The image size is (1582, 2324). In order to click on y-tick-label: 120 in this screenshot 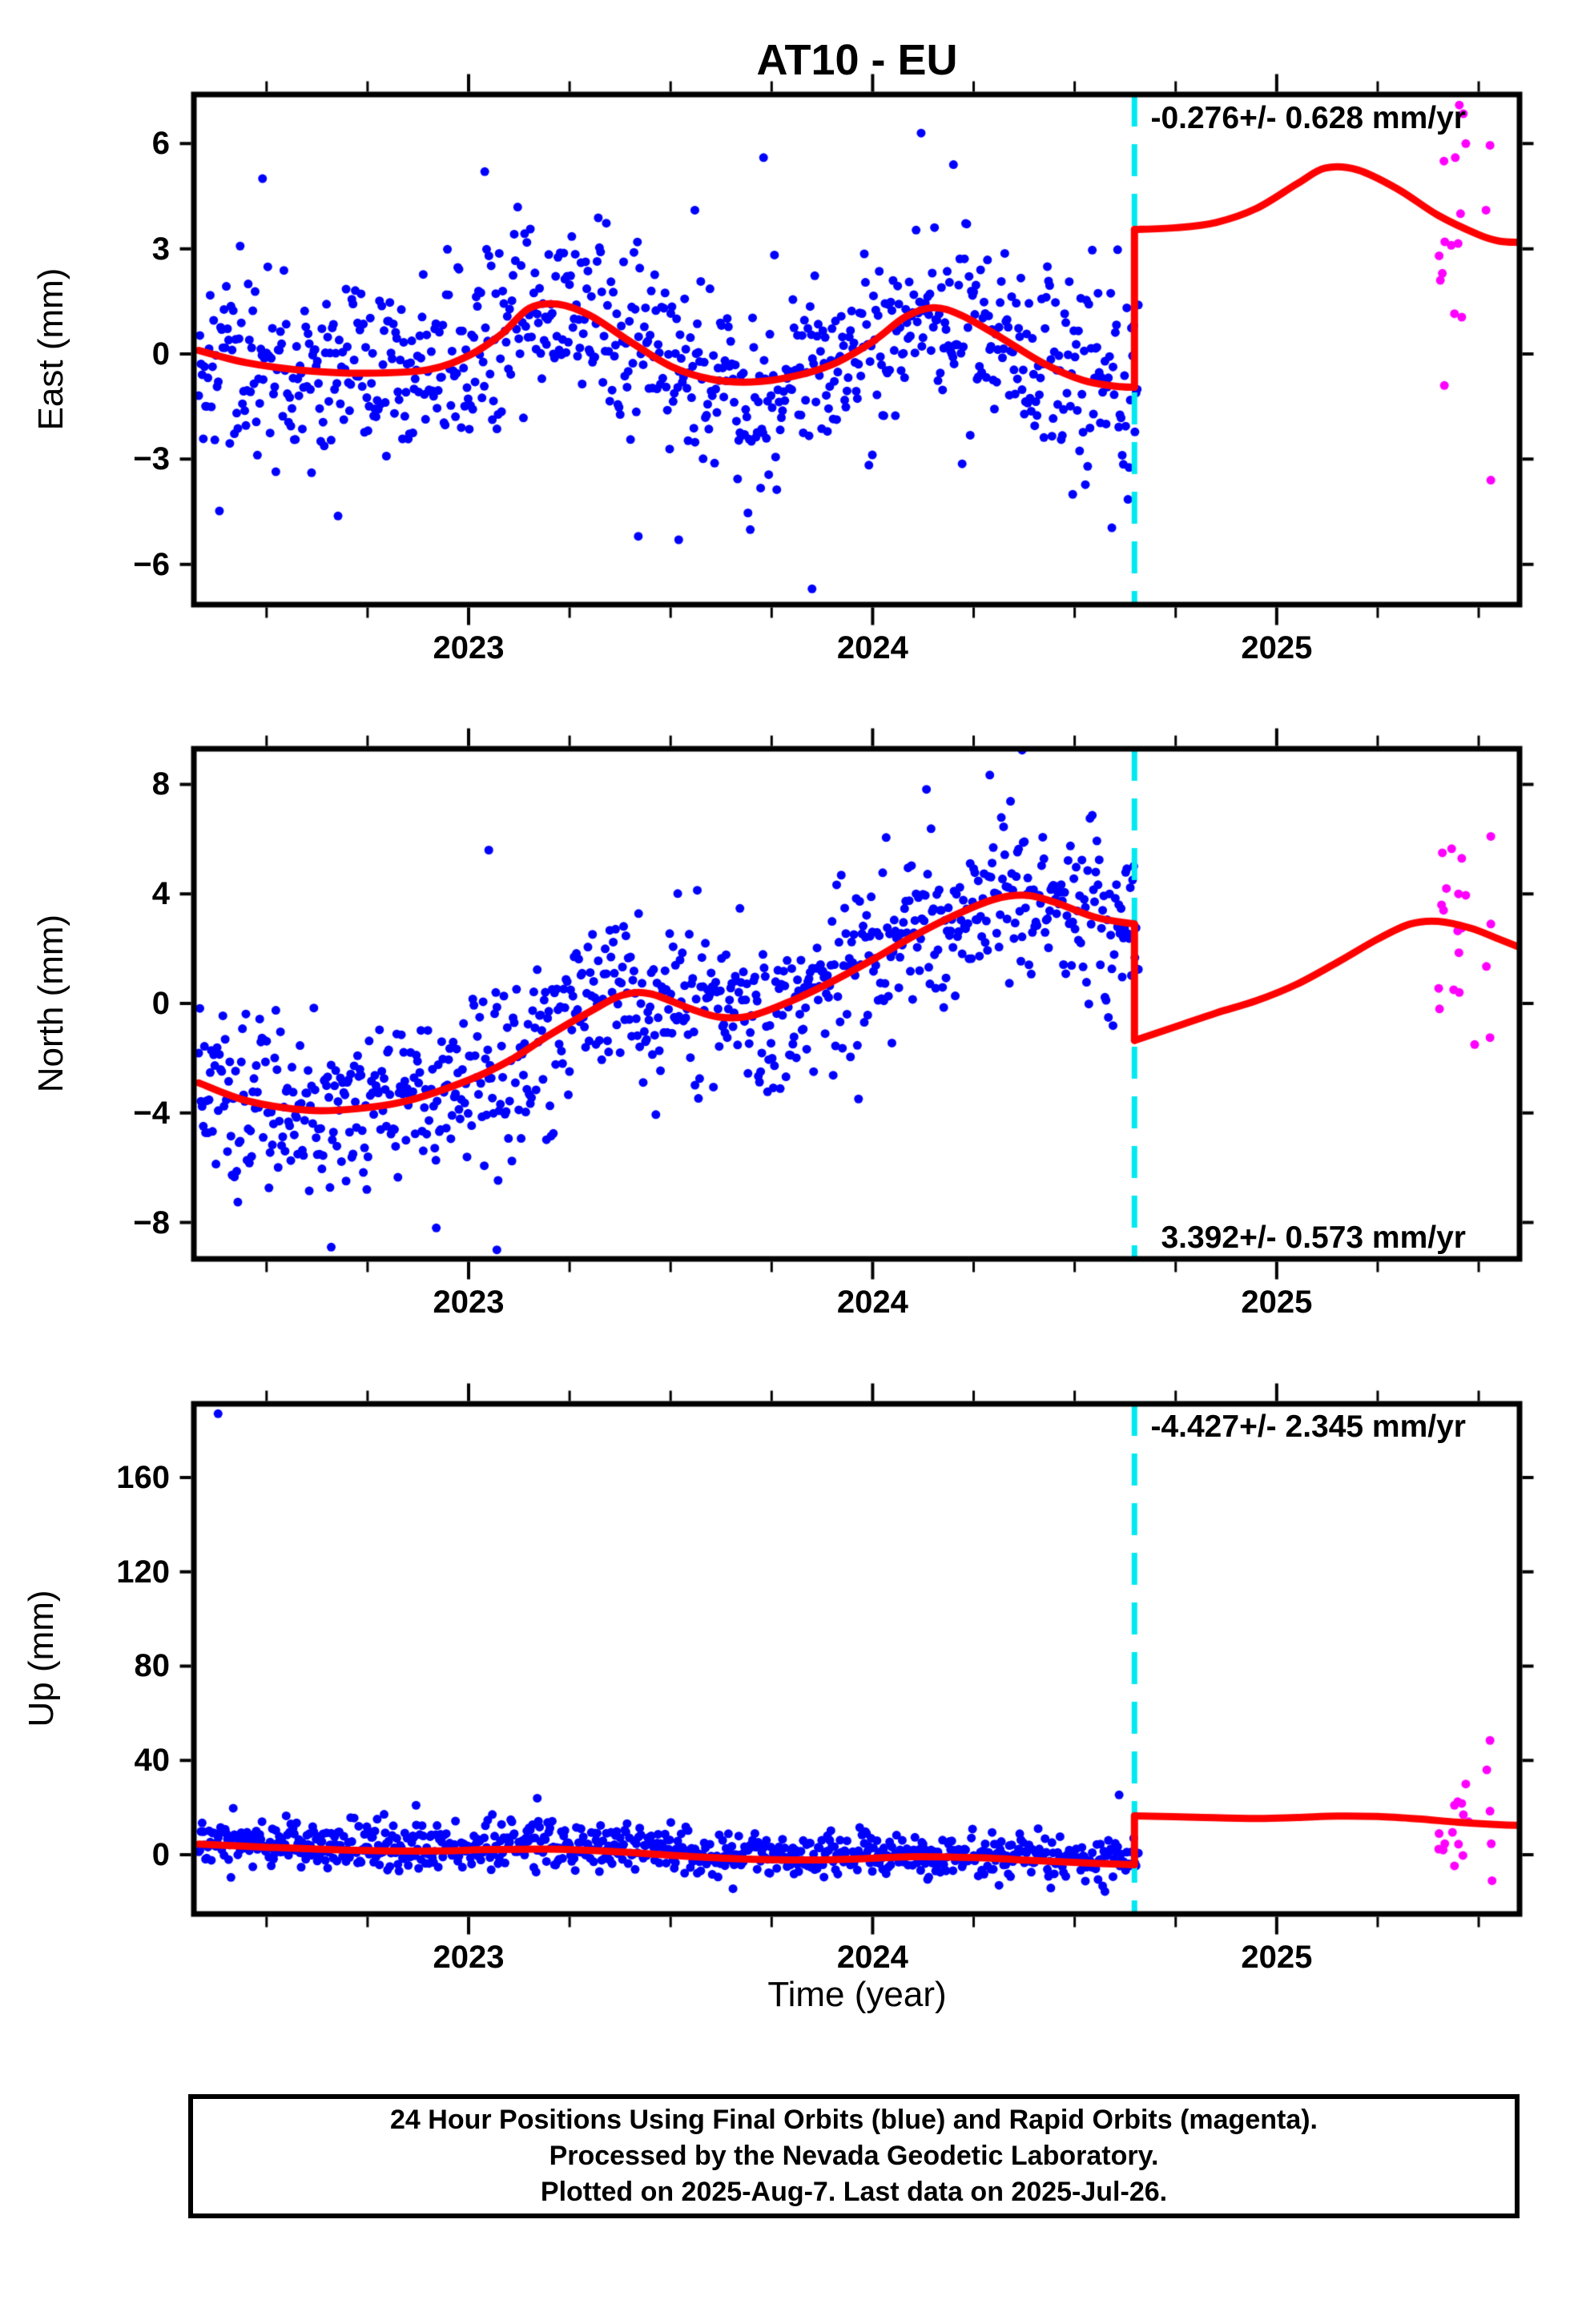, I will do `click(143, 1572)`.